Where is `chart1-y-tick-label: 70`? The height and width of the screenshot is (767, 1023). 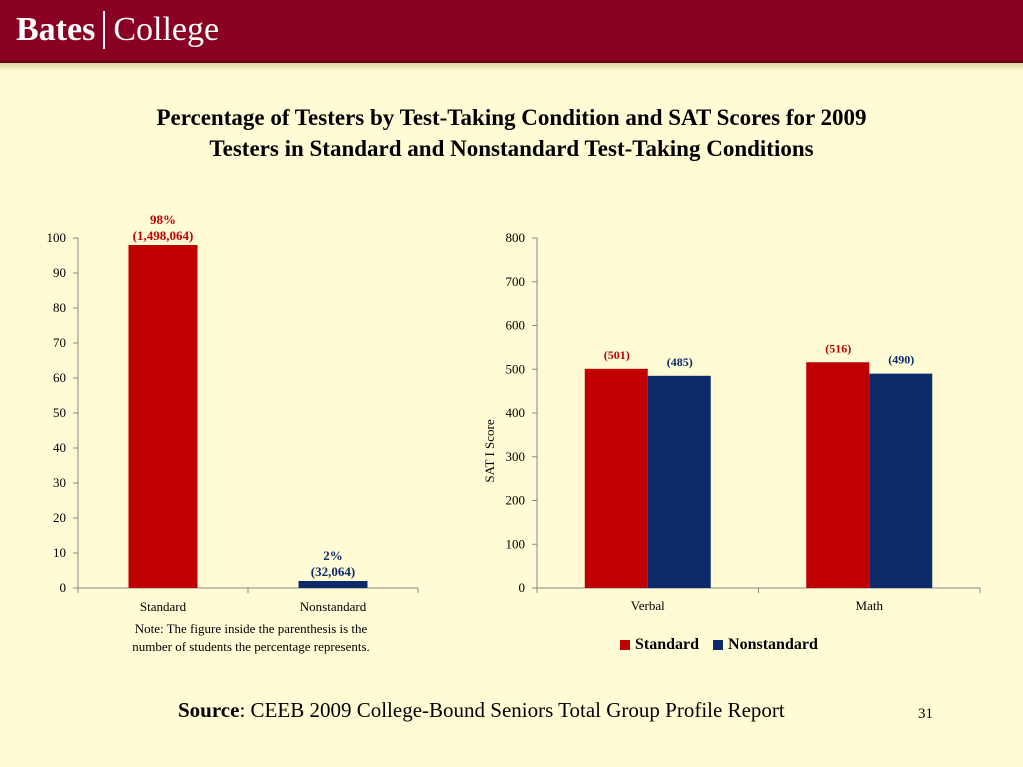
chart1-y-tick-label: 70 is located at coordinates (59, 342).